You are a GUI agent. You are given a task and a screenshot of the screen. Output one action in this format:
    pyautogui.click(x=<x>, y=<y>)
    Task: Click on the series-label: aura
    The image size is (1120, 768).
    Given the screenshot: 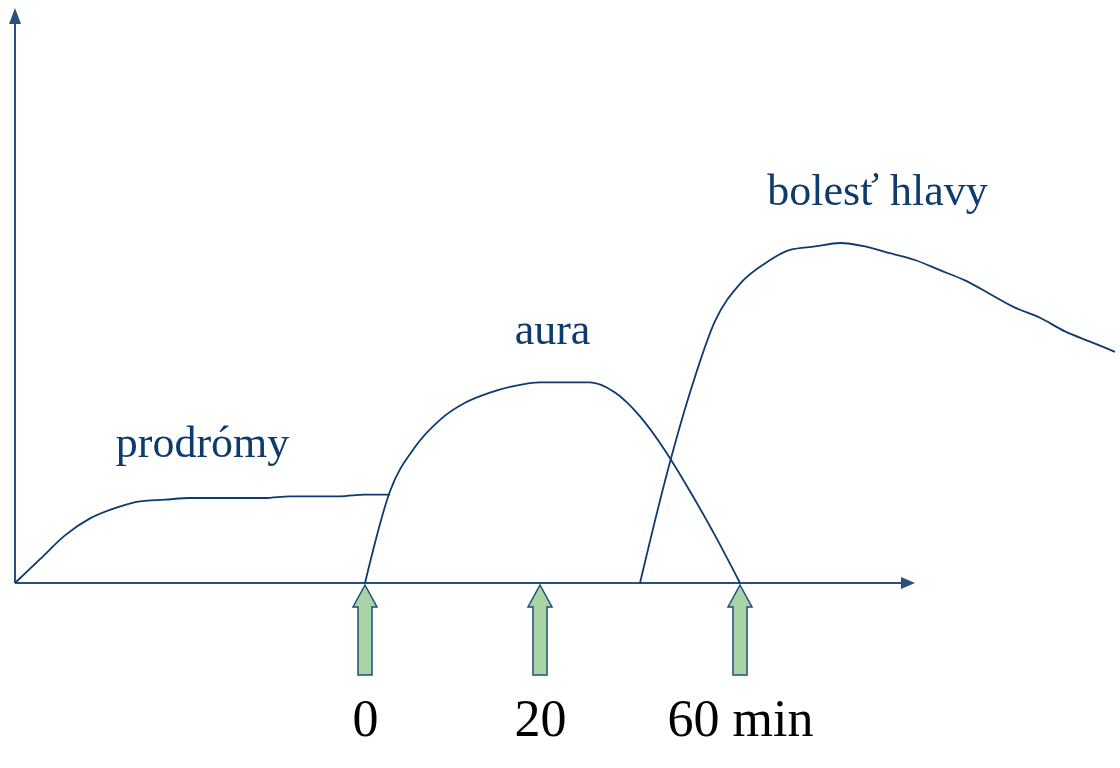 What is the action you would take?
    pyautogui.click(x=552, y=330)
    